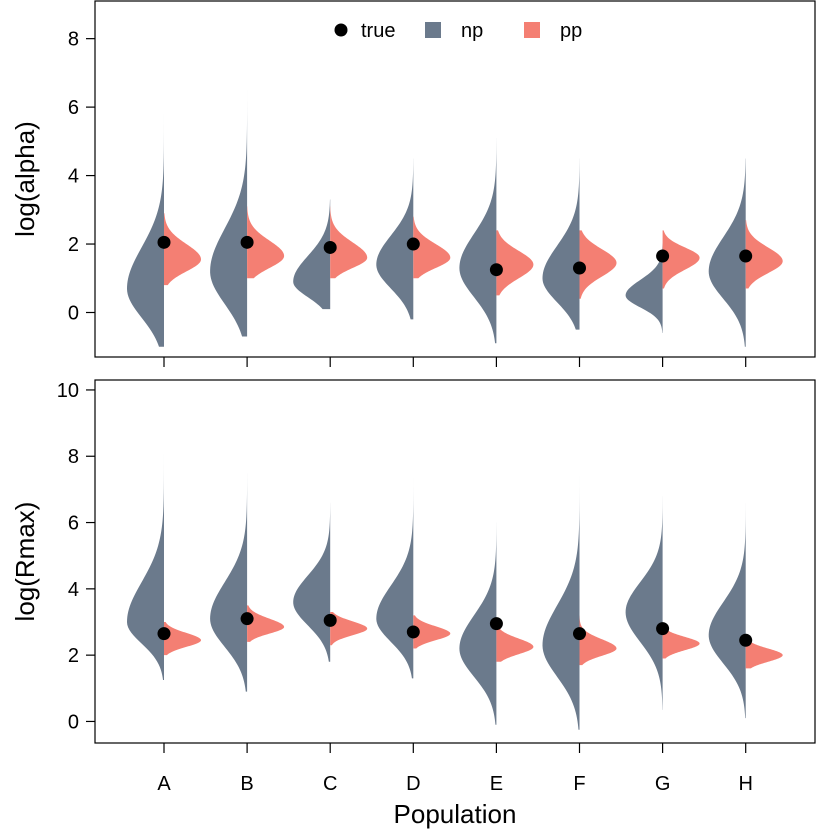 This screenshot has height=840, width=840. I want to click on legend-np-label: np, so click(472, 31).